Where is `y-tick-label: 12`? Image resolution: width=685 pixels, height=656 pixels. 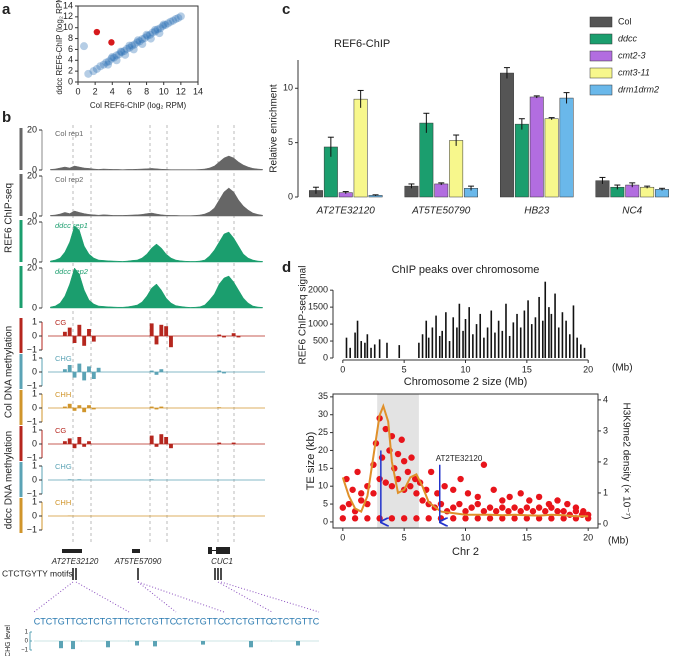
y-tick-label: 12 is located at coordinates (68, 16).